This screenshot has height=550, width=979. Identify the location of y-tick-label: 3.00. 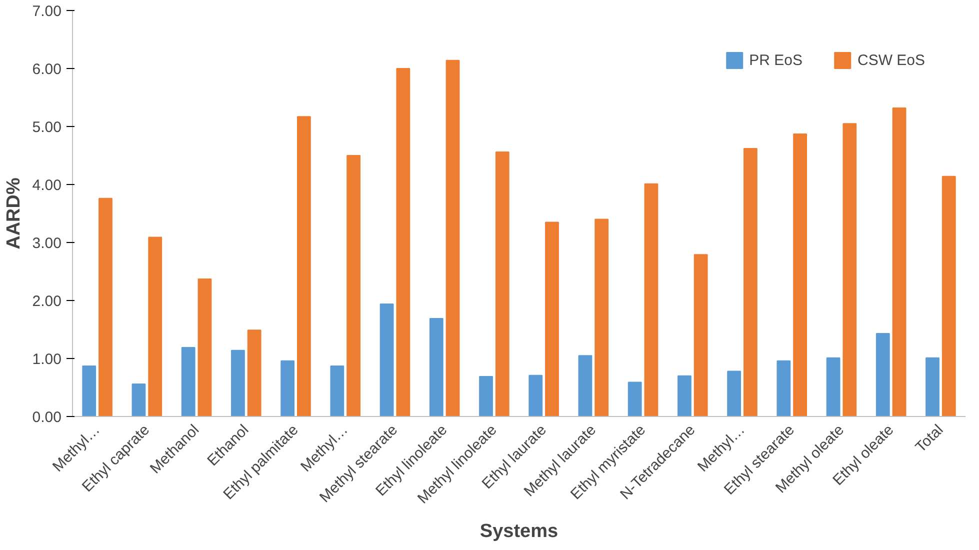
(47, 243).